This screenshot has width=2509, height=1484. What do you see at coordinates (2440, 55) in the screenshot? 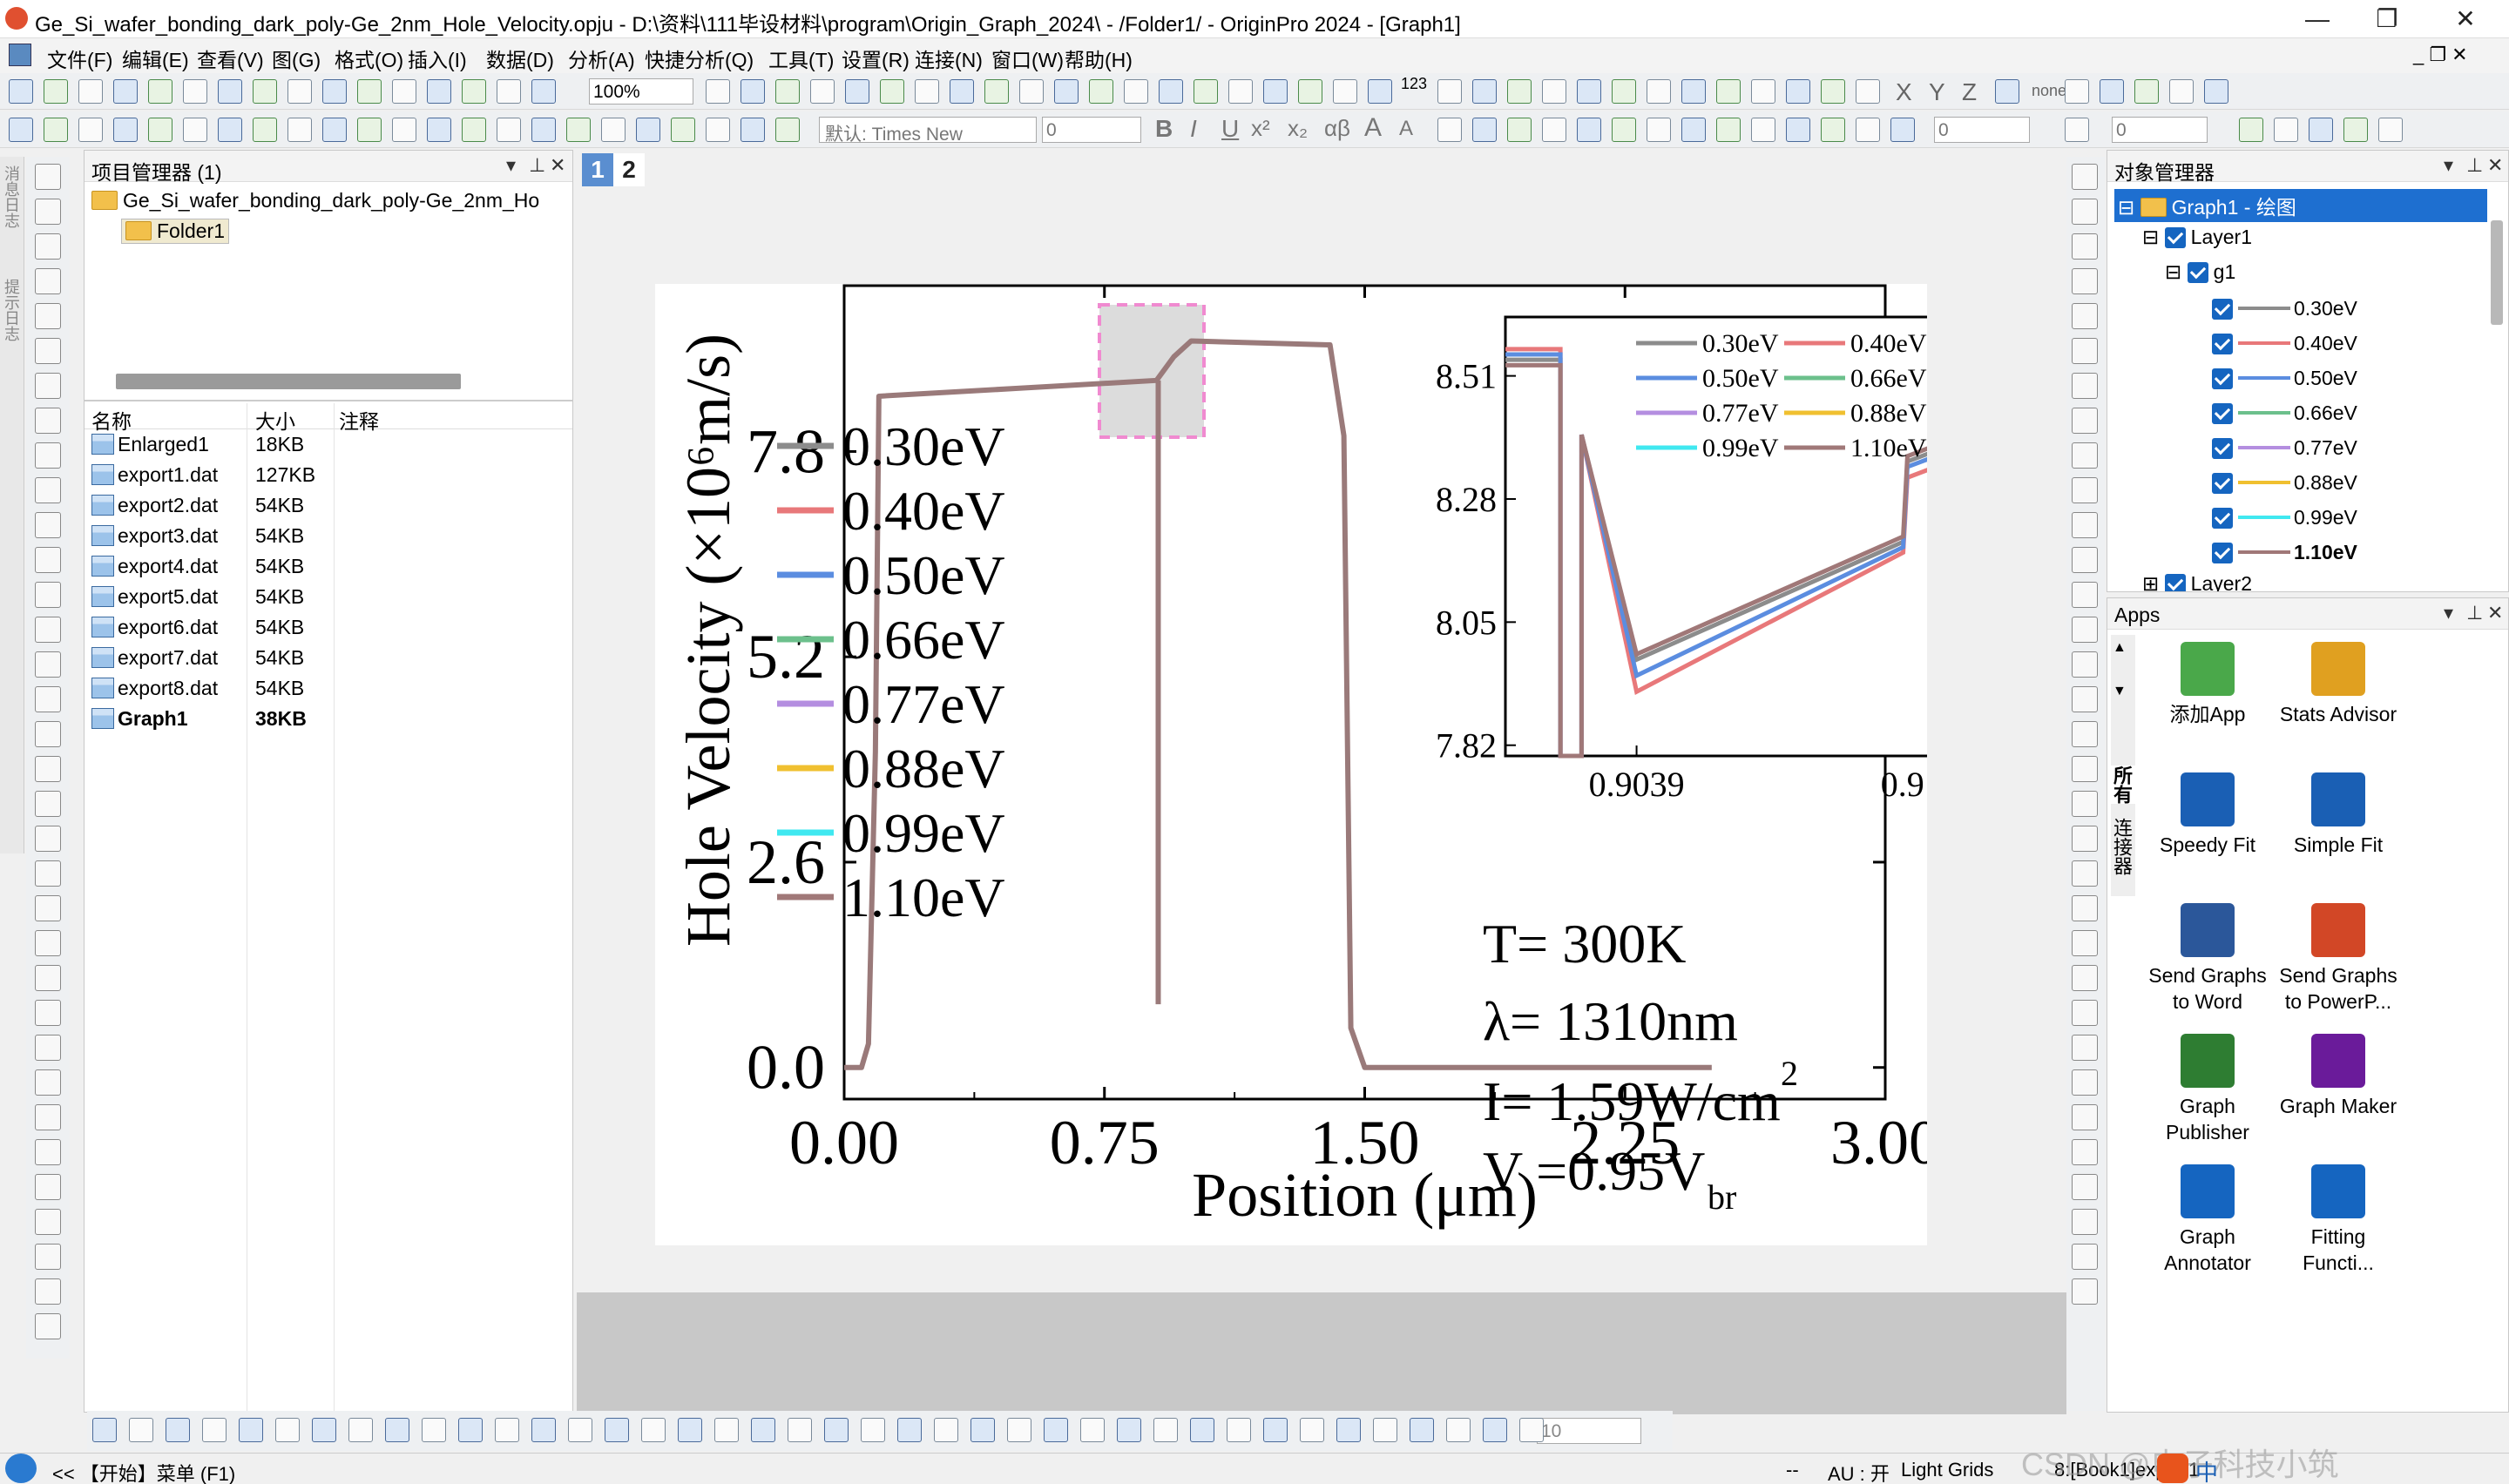
I see `mdi-window-controls: _ ❐ ✕` at bounding box center [2440, 55].